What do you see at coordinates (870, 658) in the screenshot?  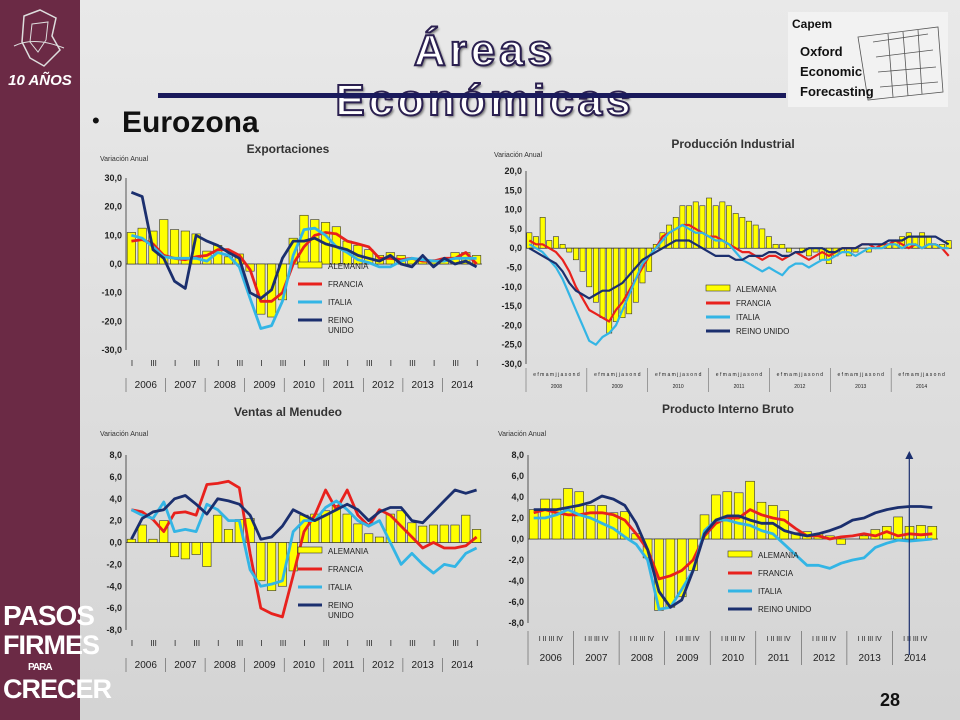 I see `x-year-label: 2013` at bounding box center [870, 658].